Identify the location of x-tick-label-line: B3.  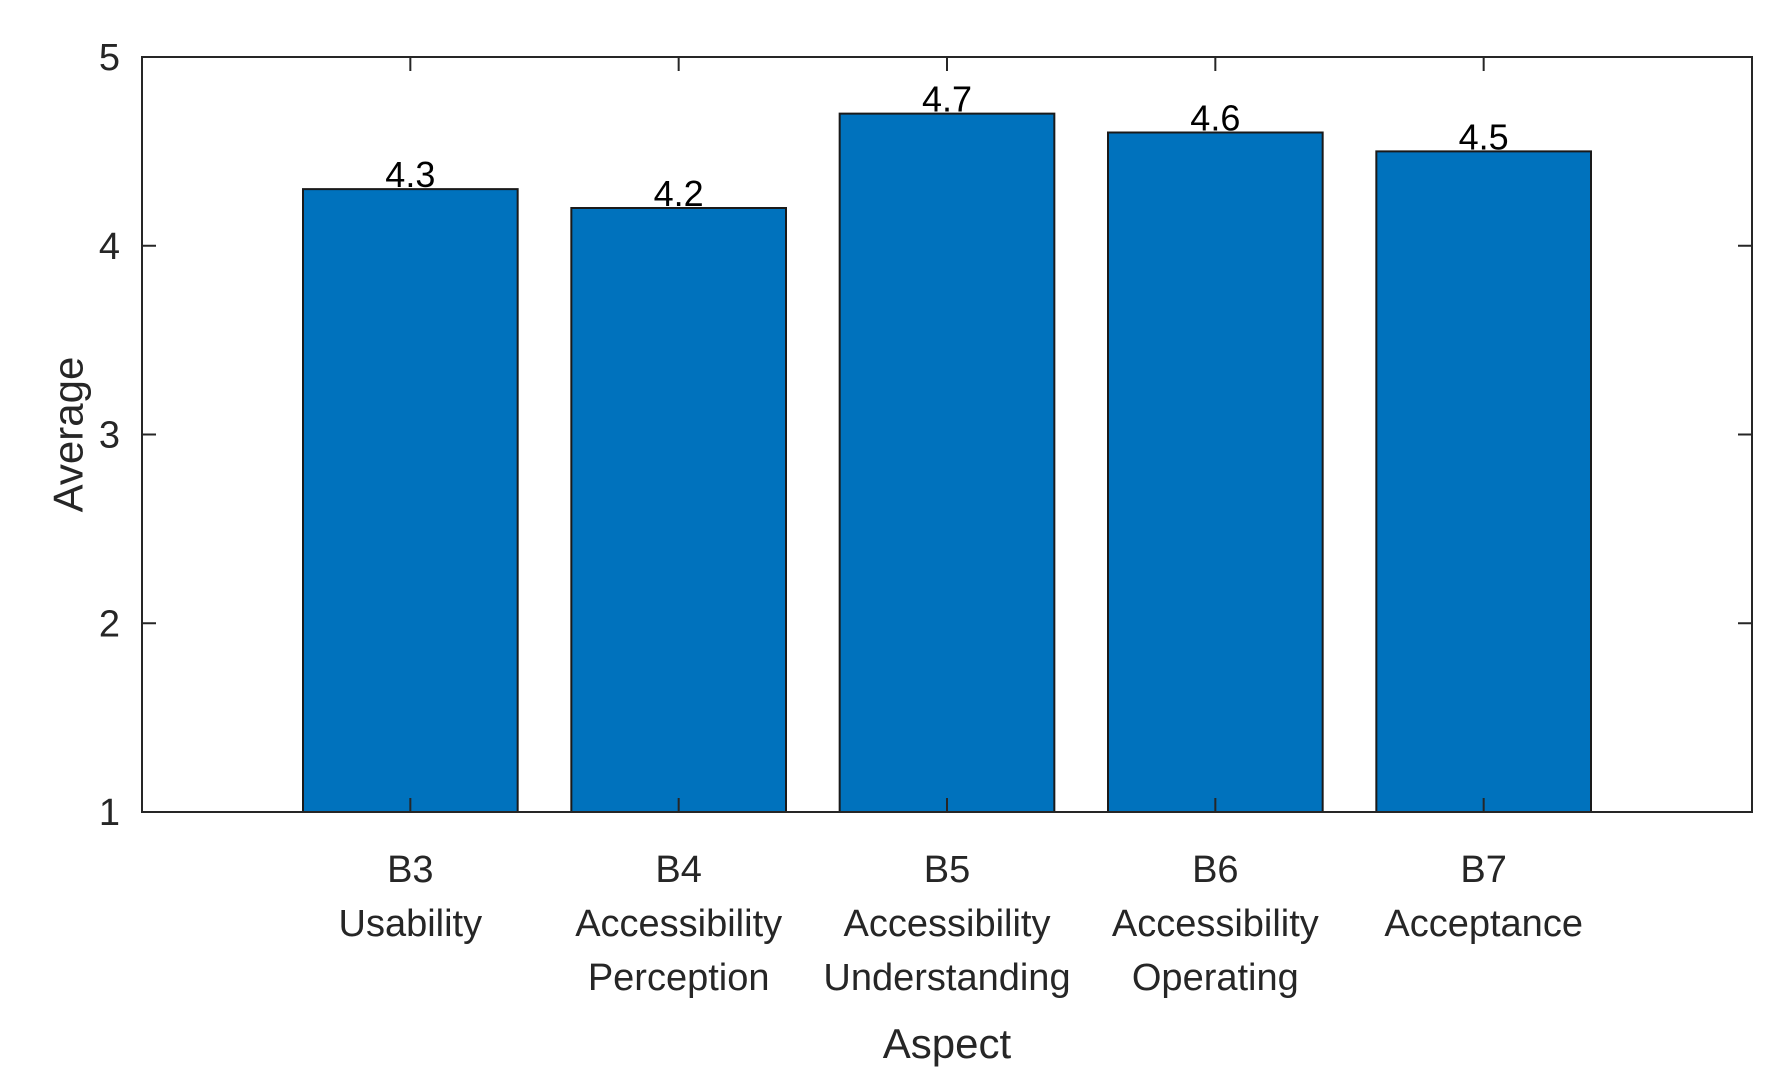
(410, 870).